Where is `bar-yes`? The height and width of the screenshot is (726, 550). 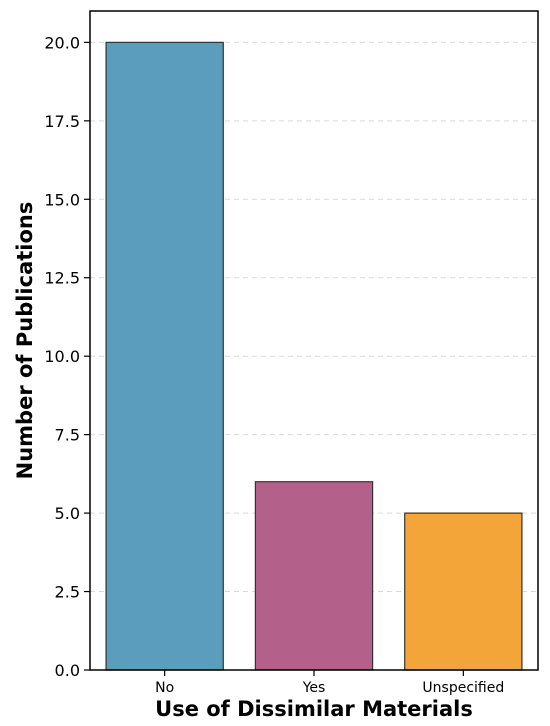
bar-yes is located at coordinates (314, 576).